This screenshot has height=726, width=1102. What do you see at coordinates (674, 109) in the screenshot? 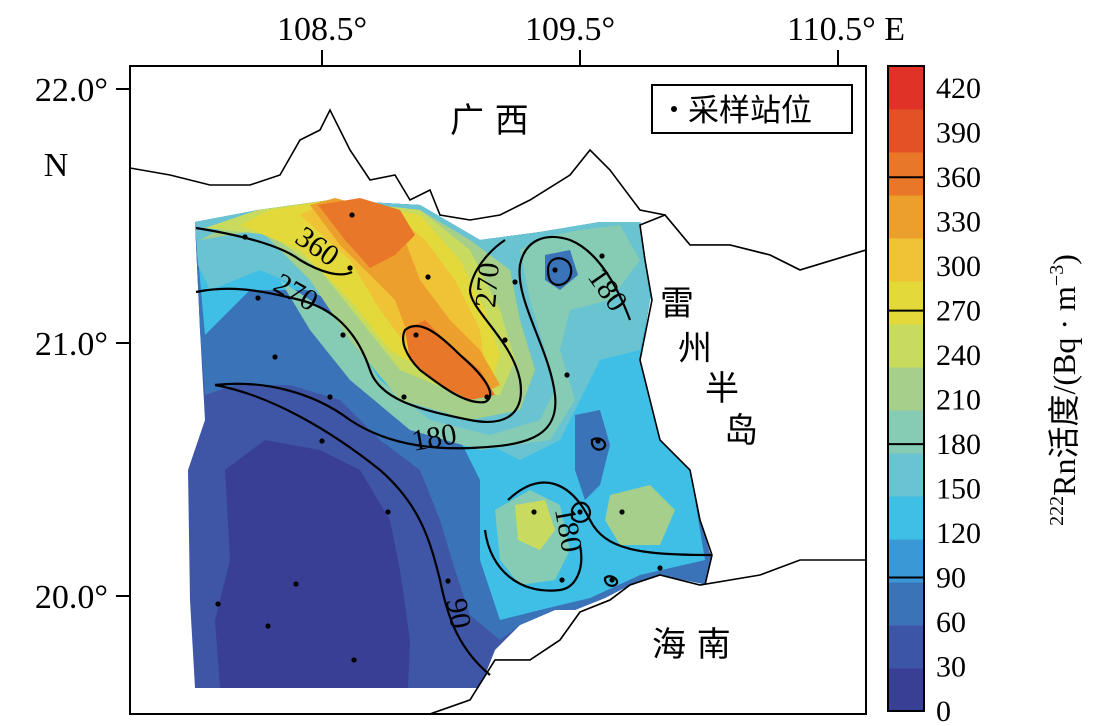
I see `legend-station-marker` at bounding box center [674, 109].